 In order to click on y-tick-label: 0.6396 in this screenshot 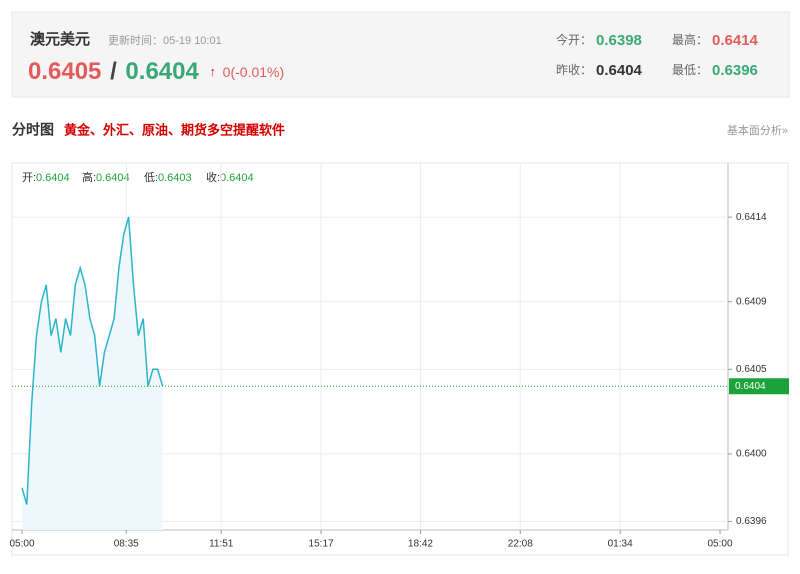, I will do `click(751, 521)`.